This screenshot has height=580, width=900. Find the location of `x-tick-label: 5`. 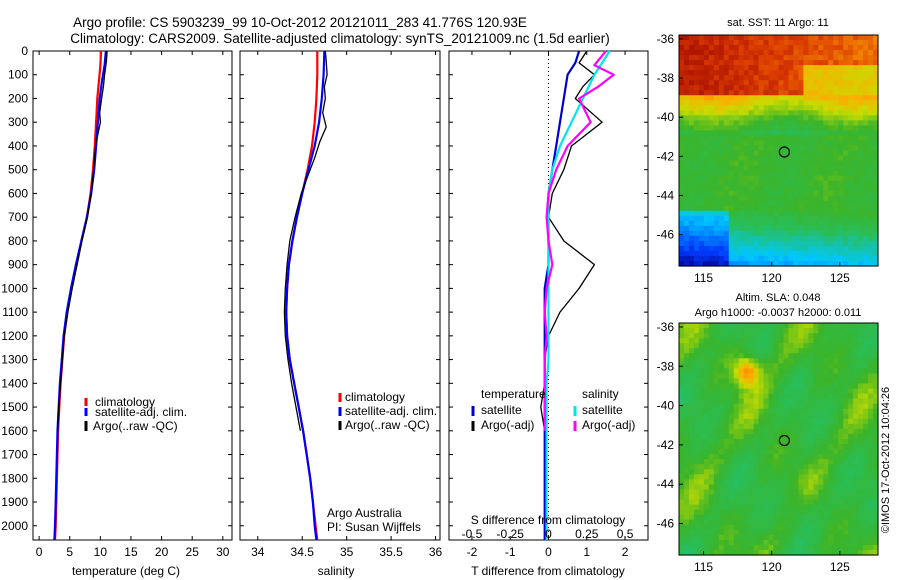

x-tick-label: 5 is located at coordinates (69, 552).